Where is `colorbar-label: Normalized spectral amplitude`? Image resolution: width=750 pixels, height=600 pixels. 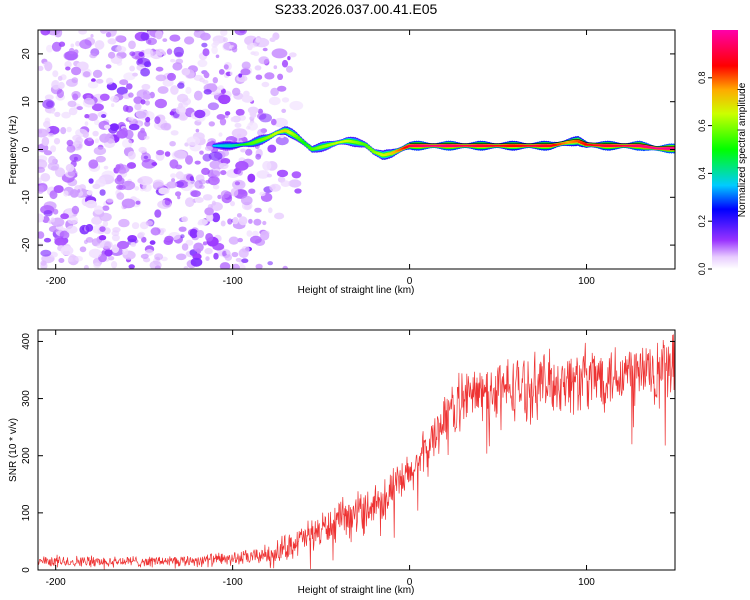 colorbar-label: Normalized spectral amplitude is located at coordinates (742, 149).